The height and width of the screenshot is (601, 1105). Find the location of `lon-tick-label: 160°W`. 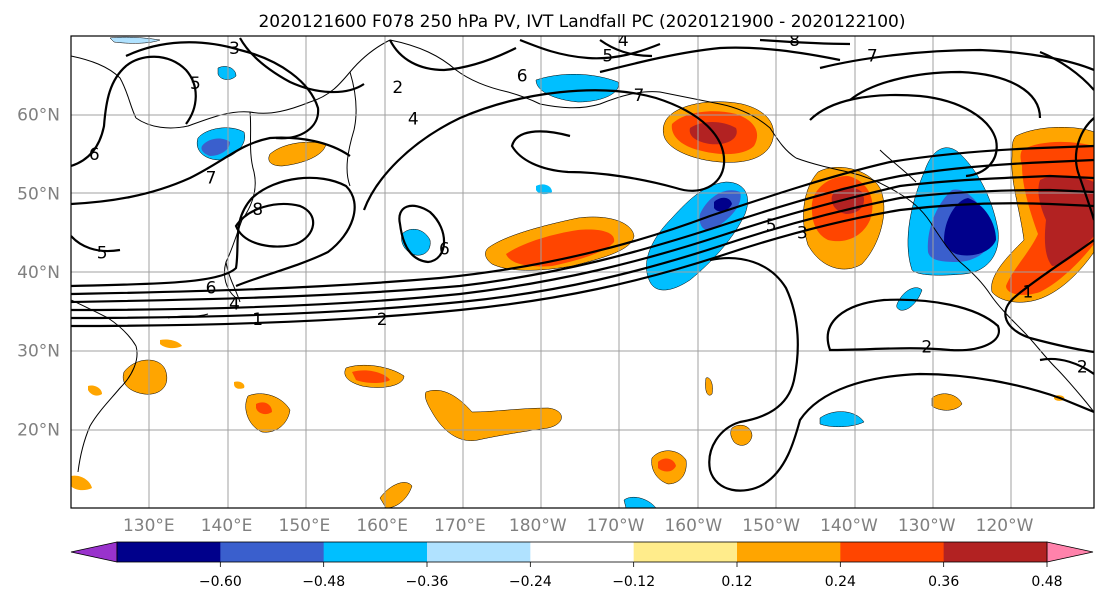

lon-tick-label: 160°W is located at coordinates (693, 526).